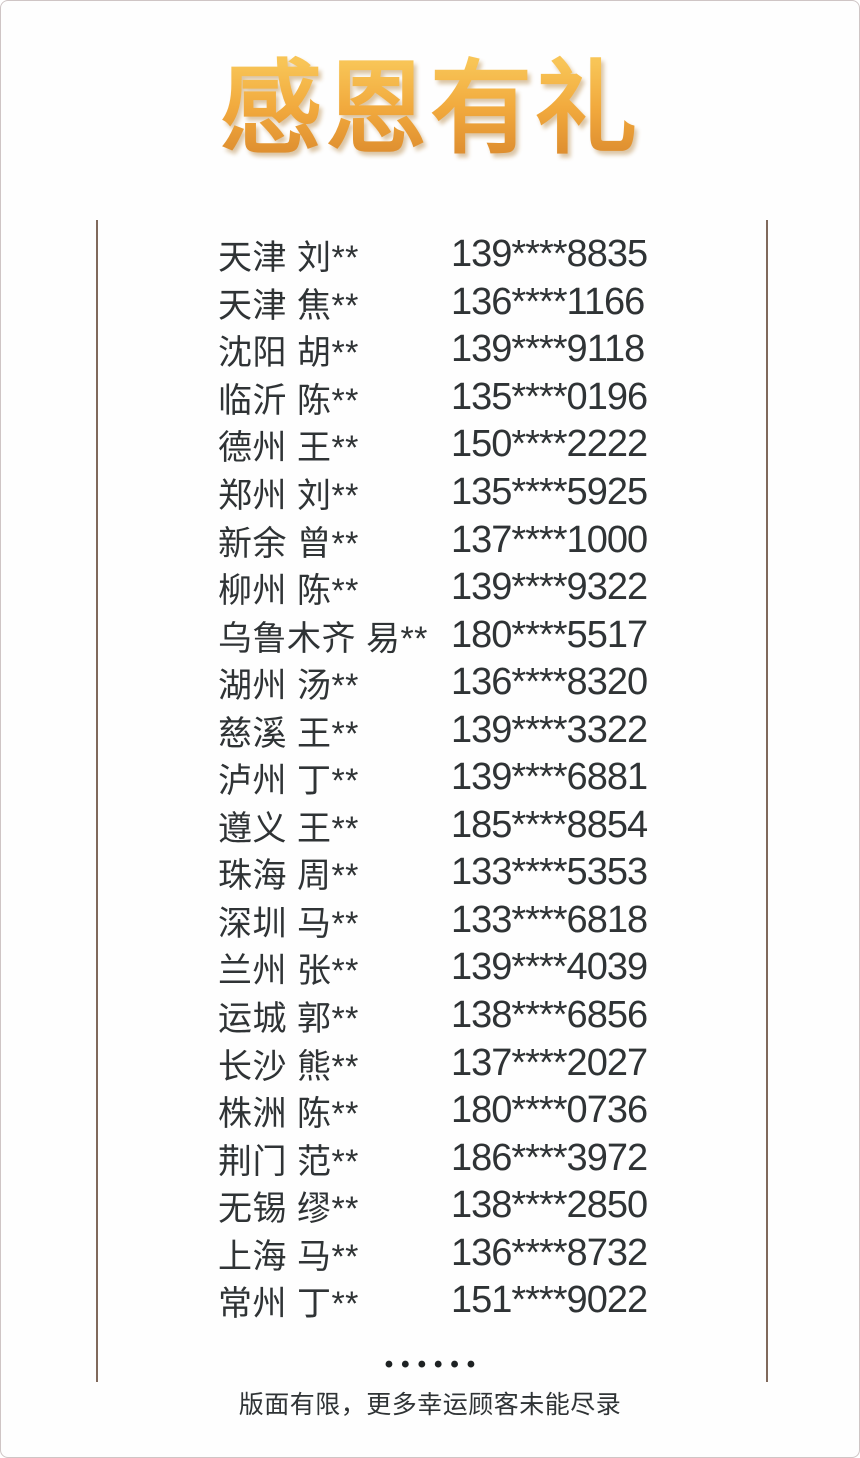 This screenshot has height=1458, width=860. Describe the element at coordinates (288, 1209) in the screenshot. I see `winner-name: 无锡 缪**` at that location.